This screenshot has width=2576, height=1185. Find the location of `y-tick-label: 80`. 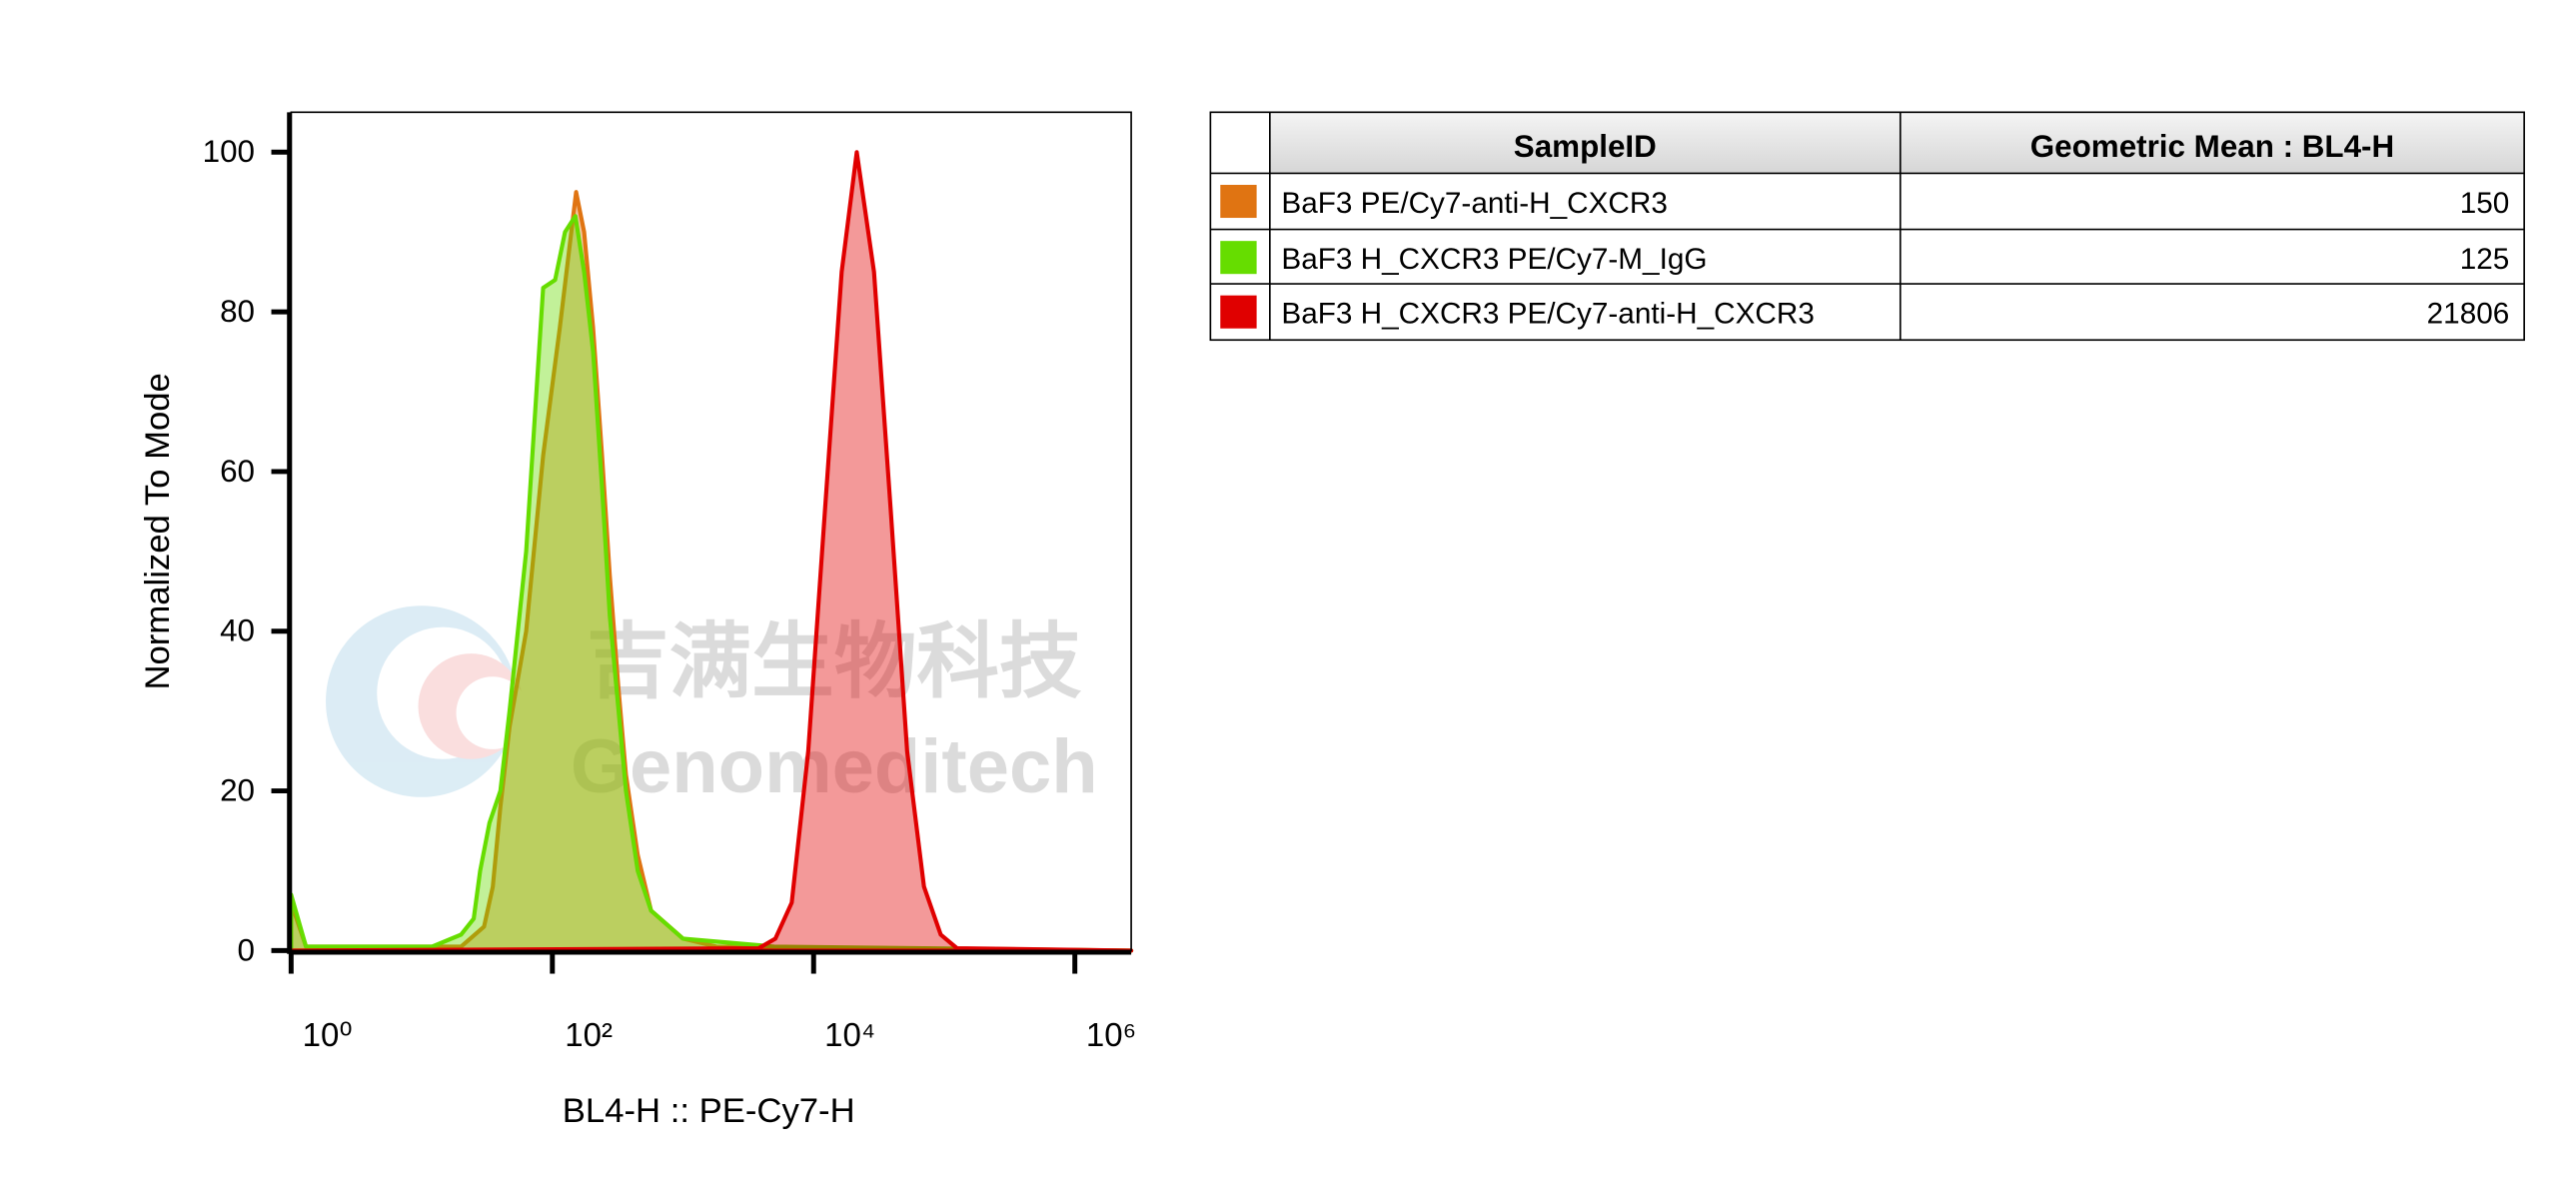

y-tick-label: 80 is located at coordinates (237, 312).